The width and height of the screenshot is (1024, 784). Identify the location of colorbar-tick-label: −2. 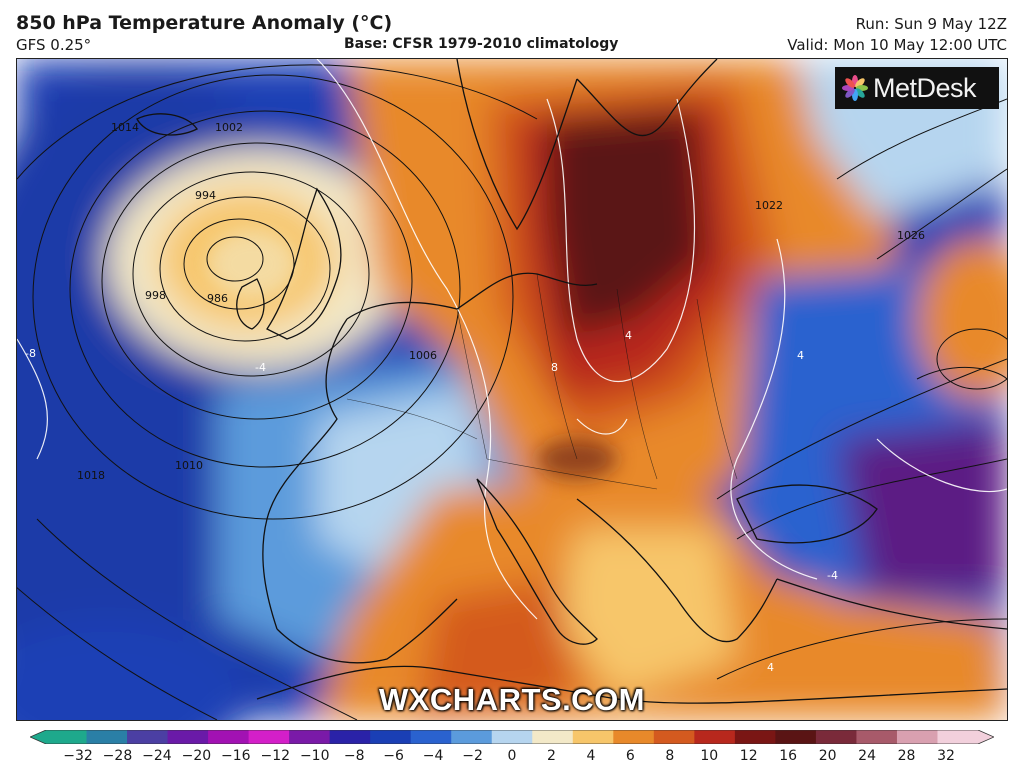
(472, 756).